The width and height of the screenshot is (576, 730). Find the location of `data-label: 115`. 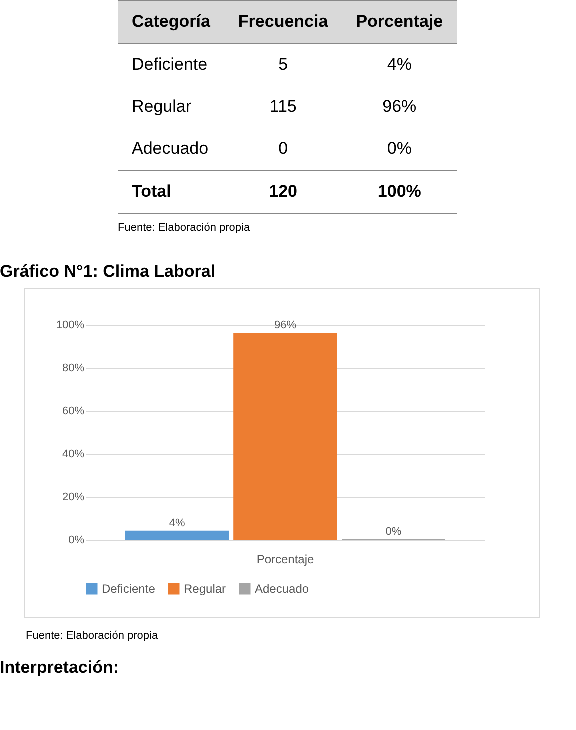

data-label: 115 is located at coordinates (283, 107).